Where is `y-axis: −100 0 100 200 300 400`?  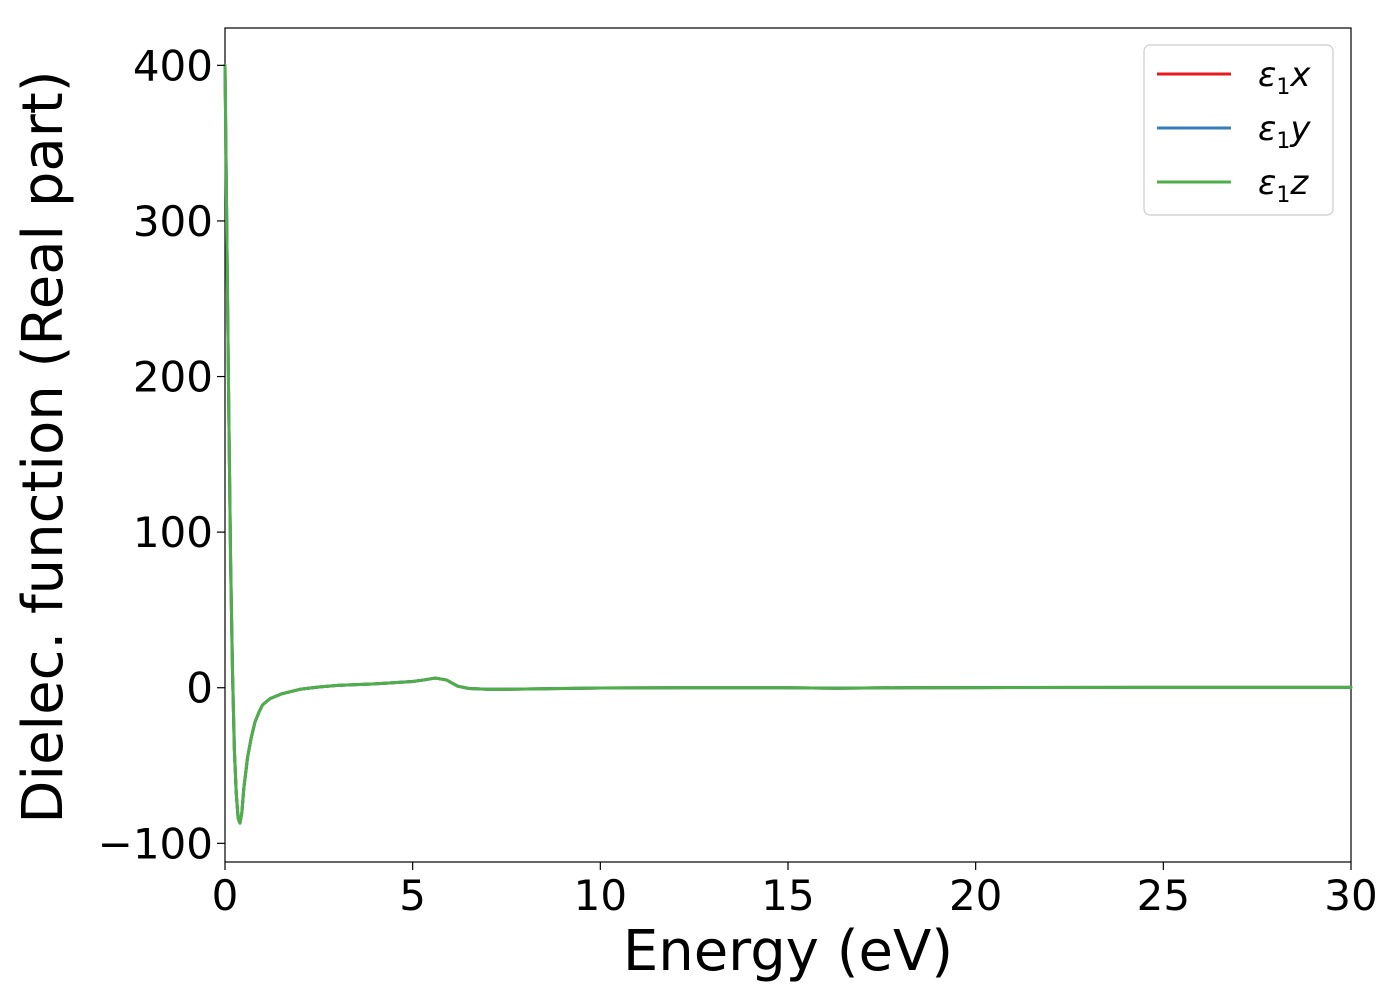
y-axis: −100 0 100 200 300 400 is located at coordinates (161, 454).